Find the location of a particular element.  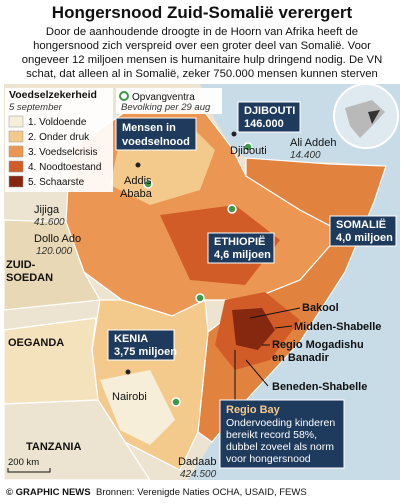

place-label: Dadaab is located at coordinates (197, 462).